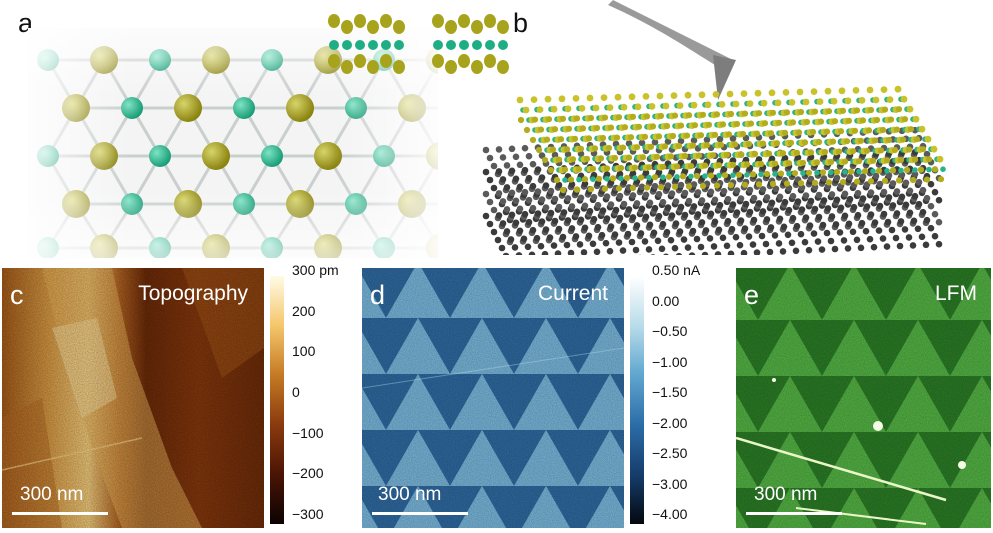  What do you see at coordinates (670, 483) in the screenshot?
I see `colorbar-tick-label: −3.00` at bounding box center [670, 483].